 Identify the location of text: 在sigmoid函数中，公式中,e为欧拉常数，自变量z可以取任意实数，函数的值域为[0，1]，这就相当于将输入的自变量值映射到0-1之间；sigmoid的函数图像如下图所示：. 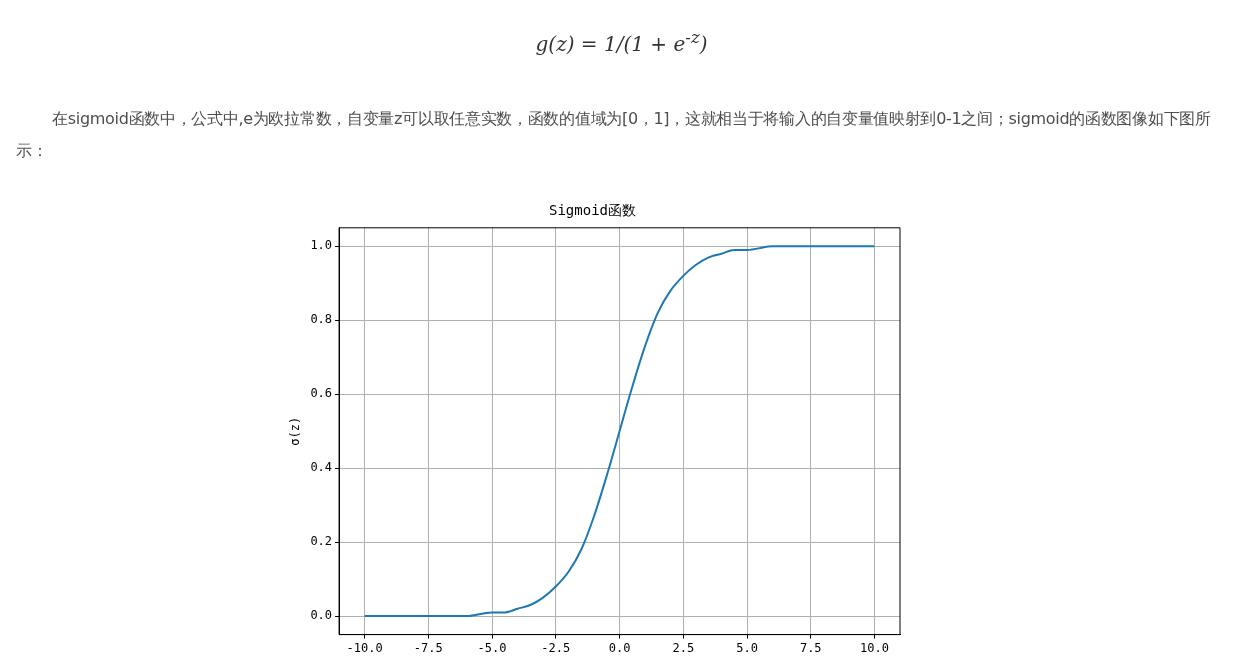
(614, 135).